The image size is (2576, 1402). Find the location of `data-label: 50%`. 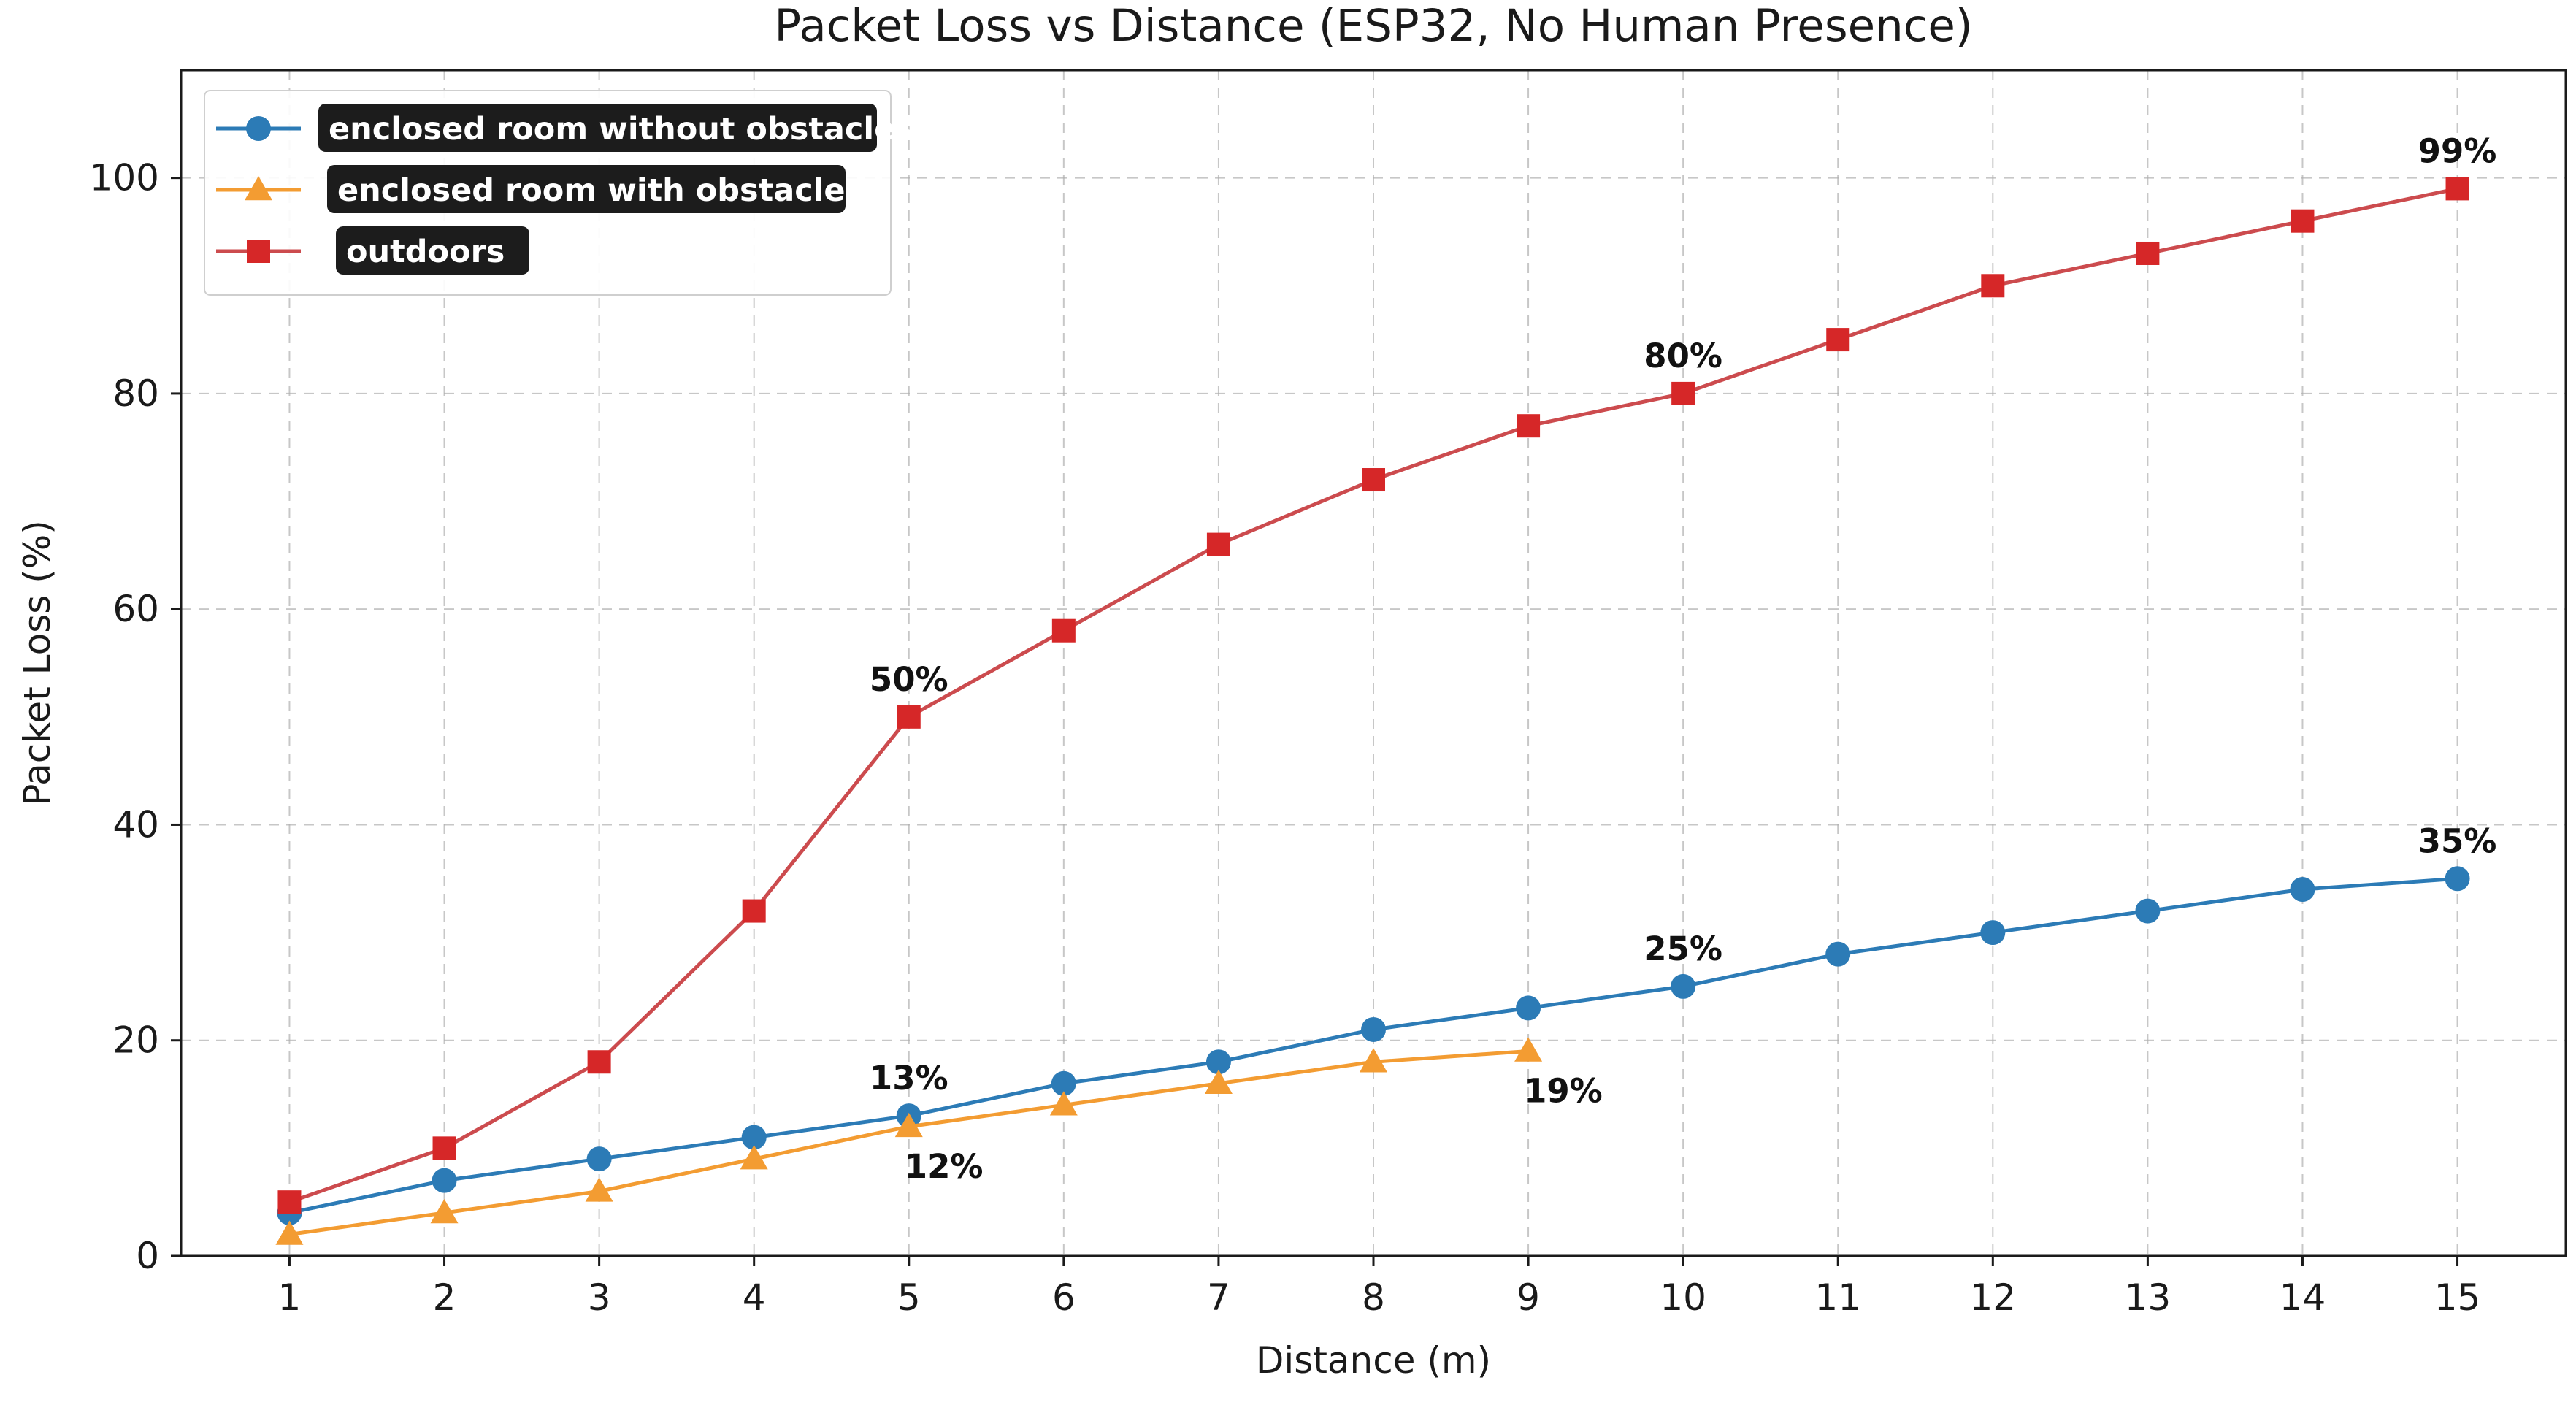

data-label: 50% is located at coordinates (909, 679).